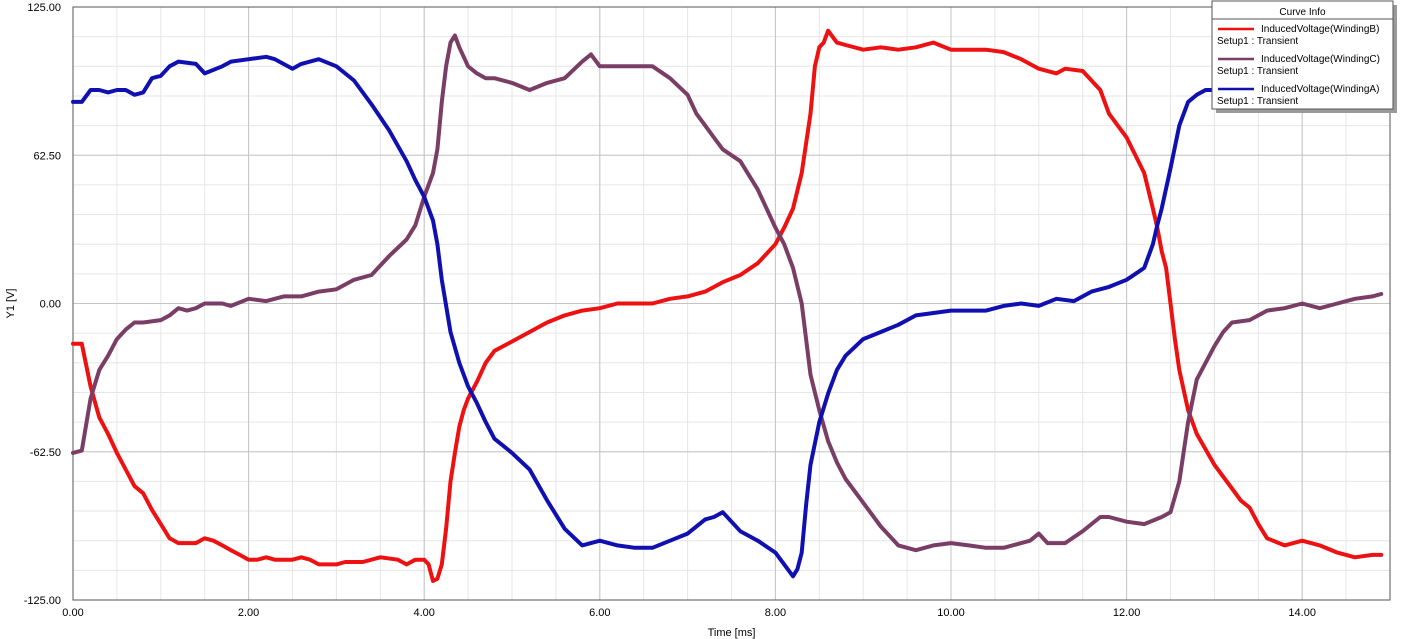 This screenshot has width=1412, height=639. I want to click on legend-title: Curve Info, so click(1302, 12).